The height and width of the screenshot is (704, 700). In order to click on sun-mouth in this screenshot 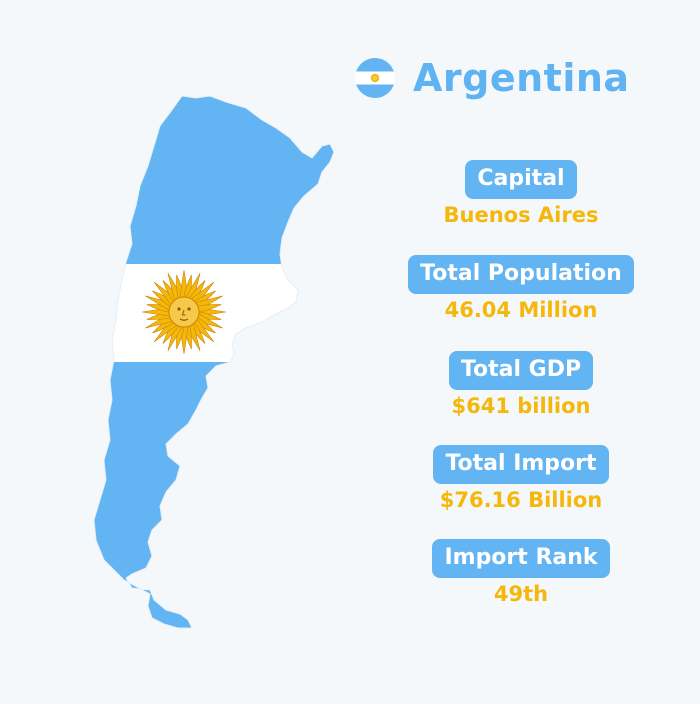, I will do `click(184, 319)`.